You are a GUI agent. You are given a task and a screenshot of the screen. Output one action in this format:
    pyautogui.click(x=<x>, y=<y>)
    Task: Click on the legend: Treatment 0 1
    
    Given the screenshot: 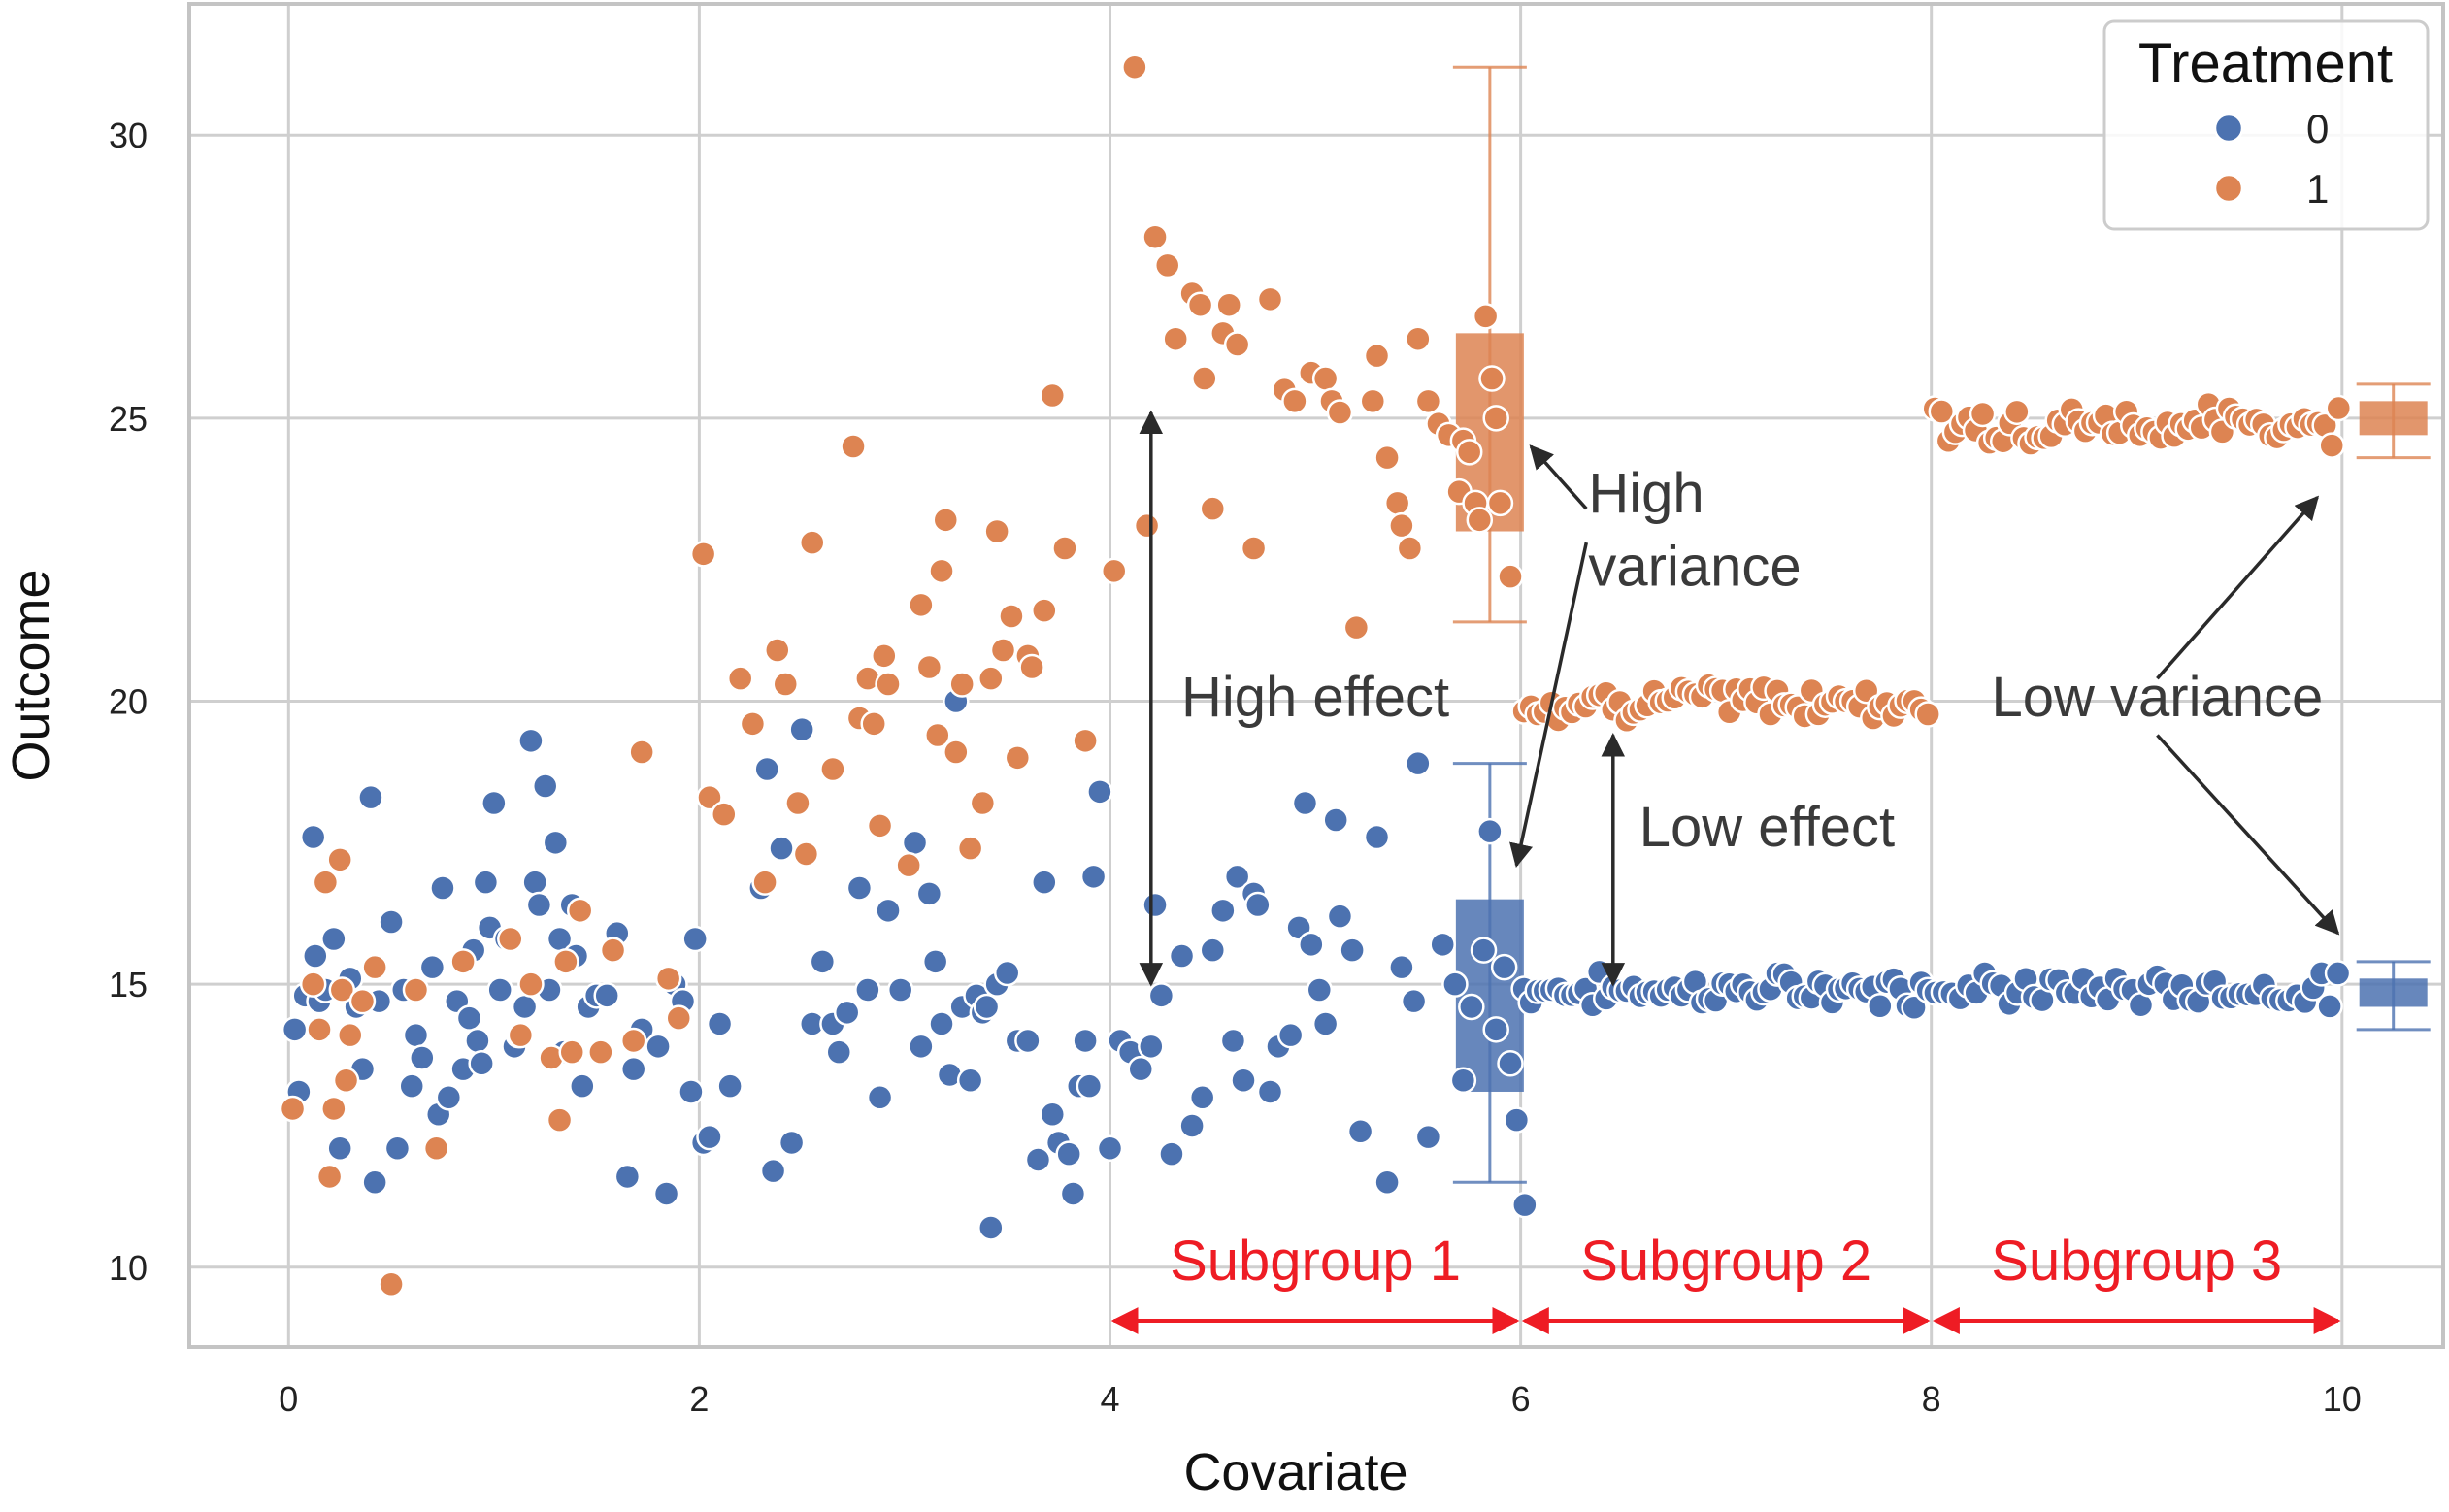 What is the action you would take?
    pyautogui.click(x=2266, y=125)
    